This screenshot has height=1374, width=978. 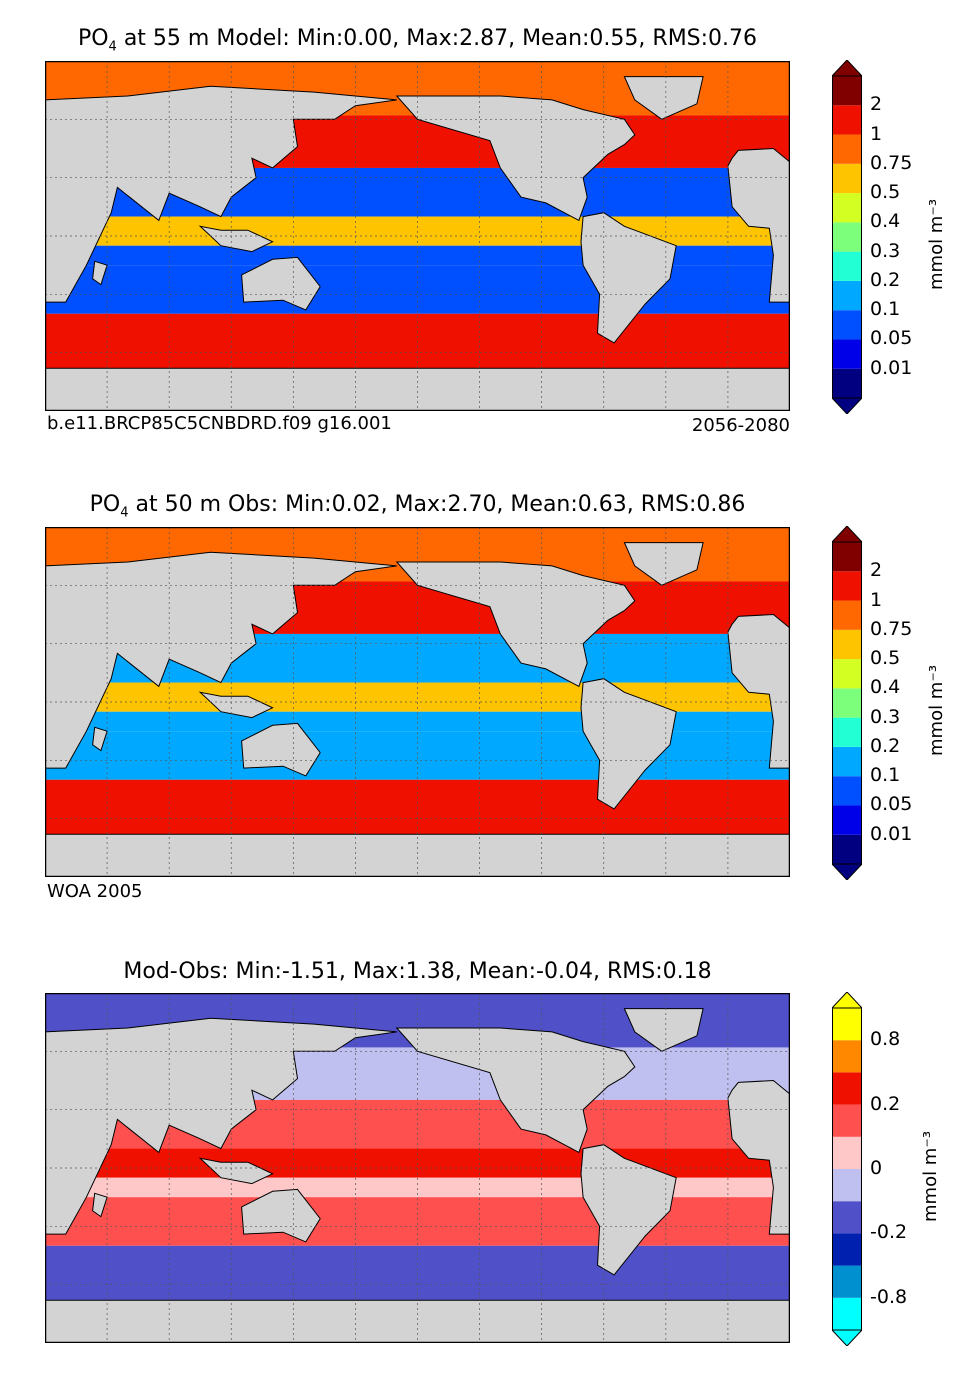 What do you see at coordinates (891, 628) in the screenshot?
I see `colorbar-tick-label: 0.75` at bounding box center [891, 628].